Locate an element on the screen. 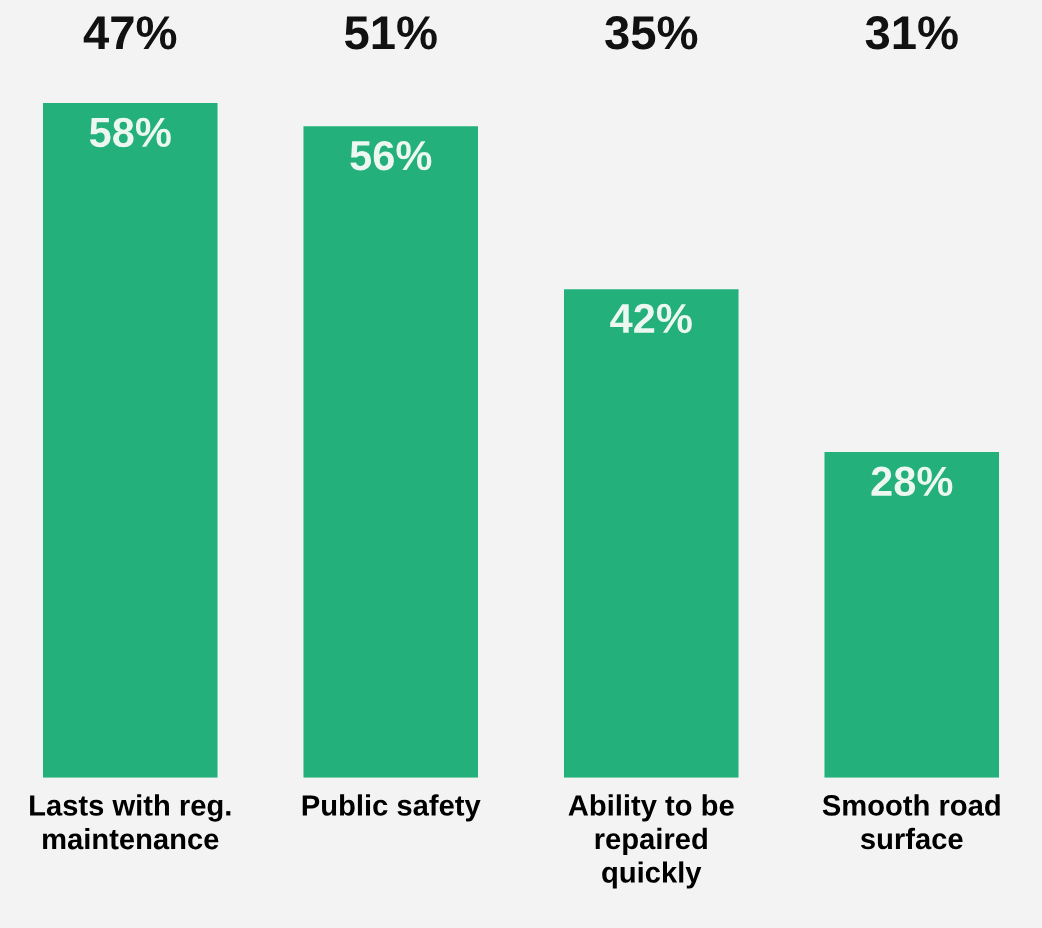  x-tick-label: Lasts with reg. maintenance is located at coordinates (130, 822).